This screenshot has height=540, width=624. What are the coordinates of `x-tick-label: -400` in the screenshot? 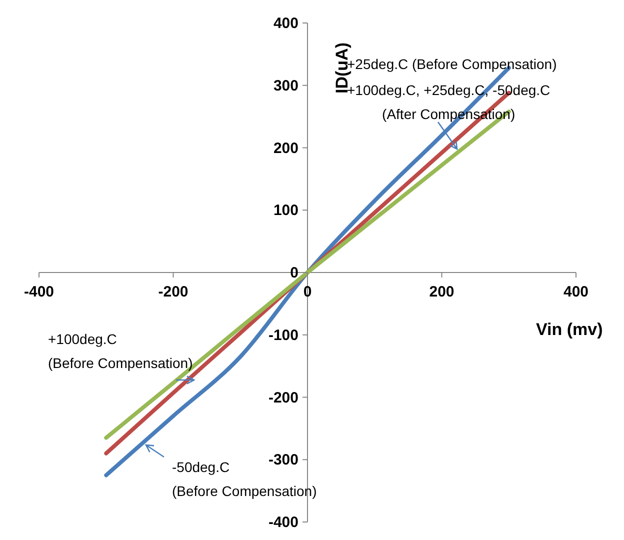 It's located at (39, 292).